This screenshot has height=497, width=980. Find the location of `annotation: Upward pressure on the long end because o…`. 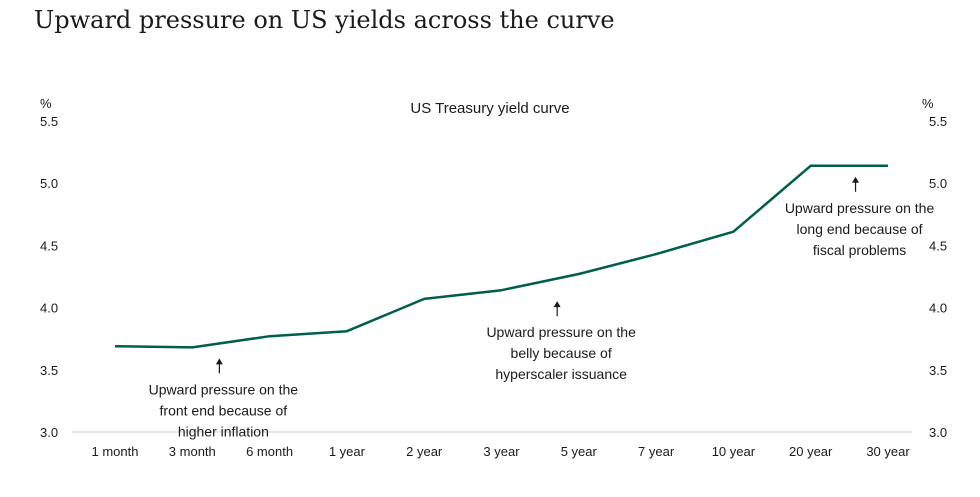

annotation: Upward pressure on the long end because o… is located at coordinates (860, 217).